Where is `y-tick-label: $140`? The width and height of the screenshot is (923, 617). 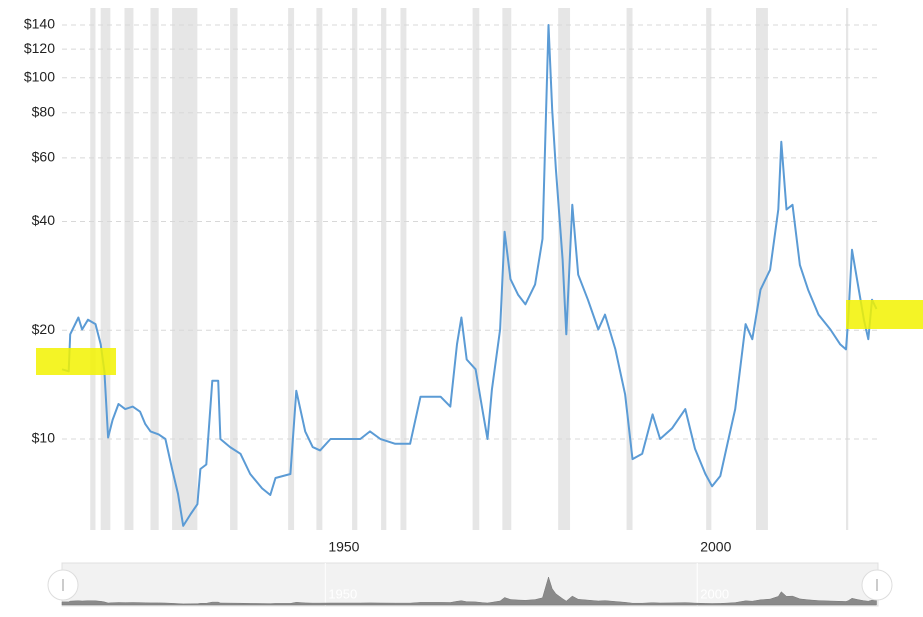 y-tick-label: $140 is located at coordinates (39, 24).